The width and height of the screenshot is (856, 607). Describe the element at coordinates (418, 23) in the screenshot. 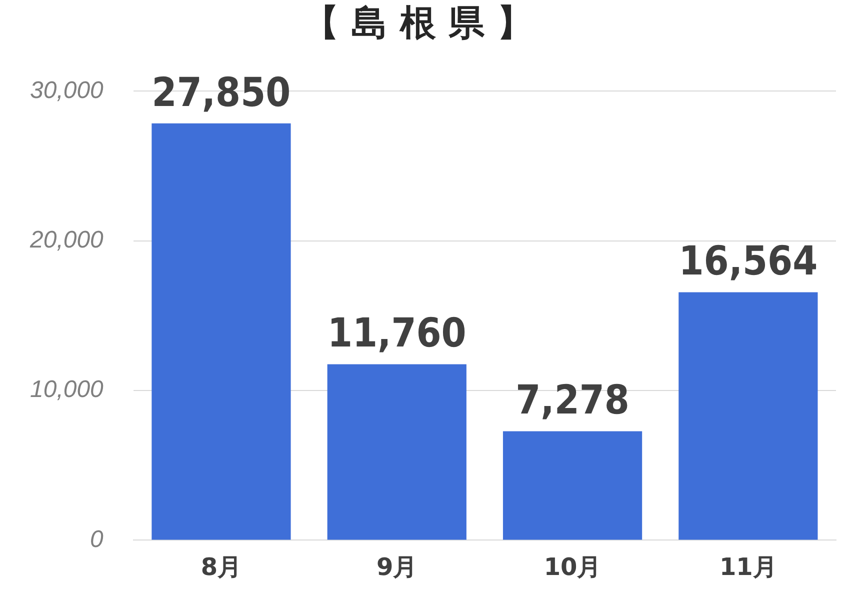

I see `chart-title: 【 島 根 県 】` at that location.